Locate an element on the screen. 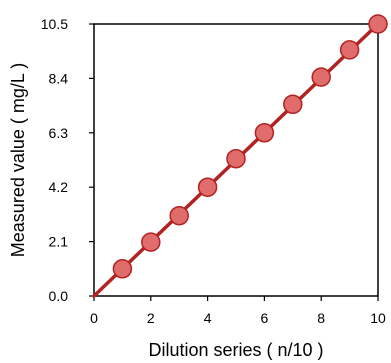  x-tick-label: 8 is located at coordinates (321, 318).